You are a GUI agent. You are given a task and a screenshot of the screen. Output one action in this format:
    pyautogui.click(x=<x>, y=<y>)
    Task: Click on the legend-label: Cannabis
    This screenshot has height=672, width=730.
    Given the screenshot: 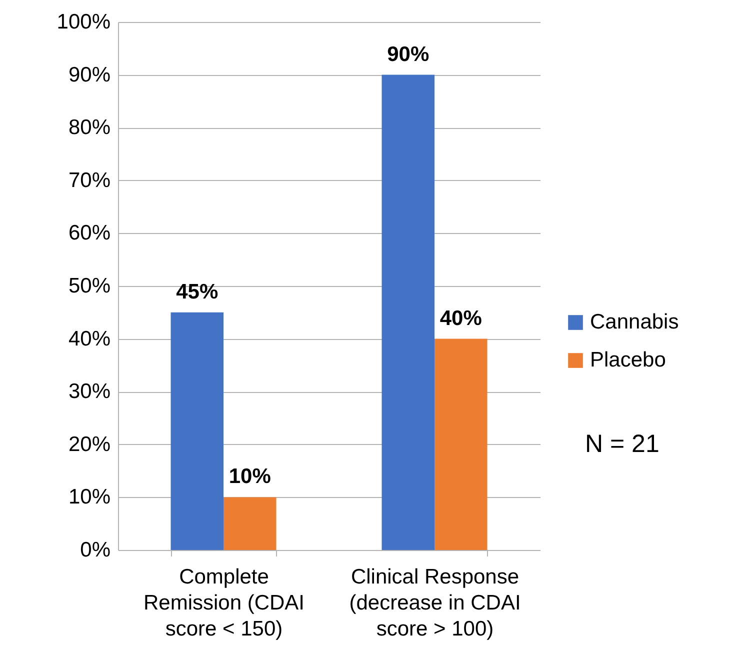 What is the action you would take?
    pyautogui.click(x=634, y=322)
    